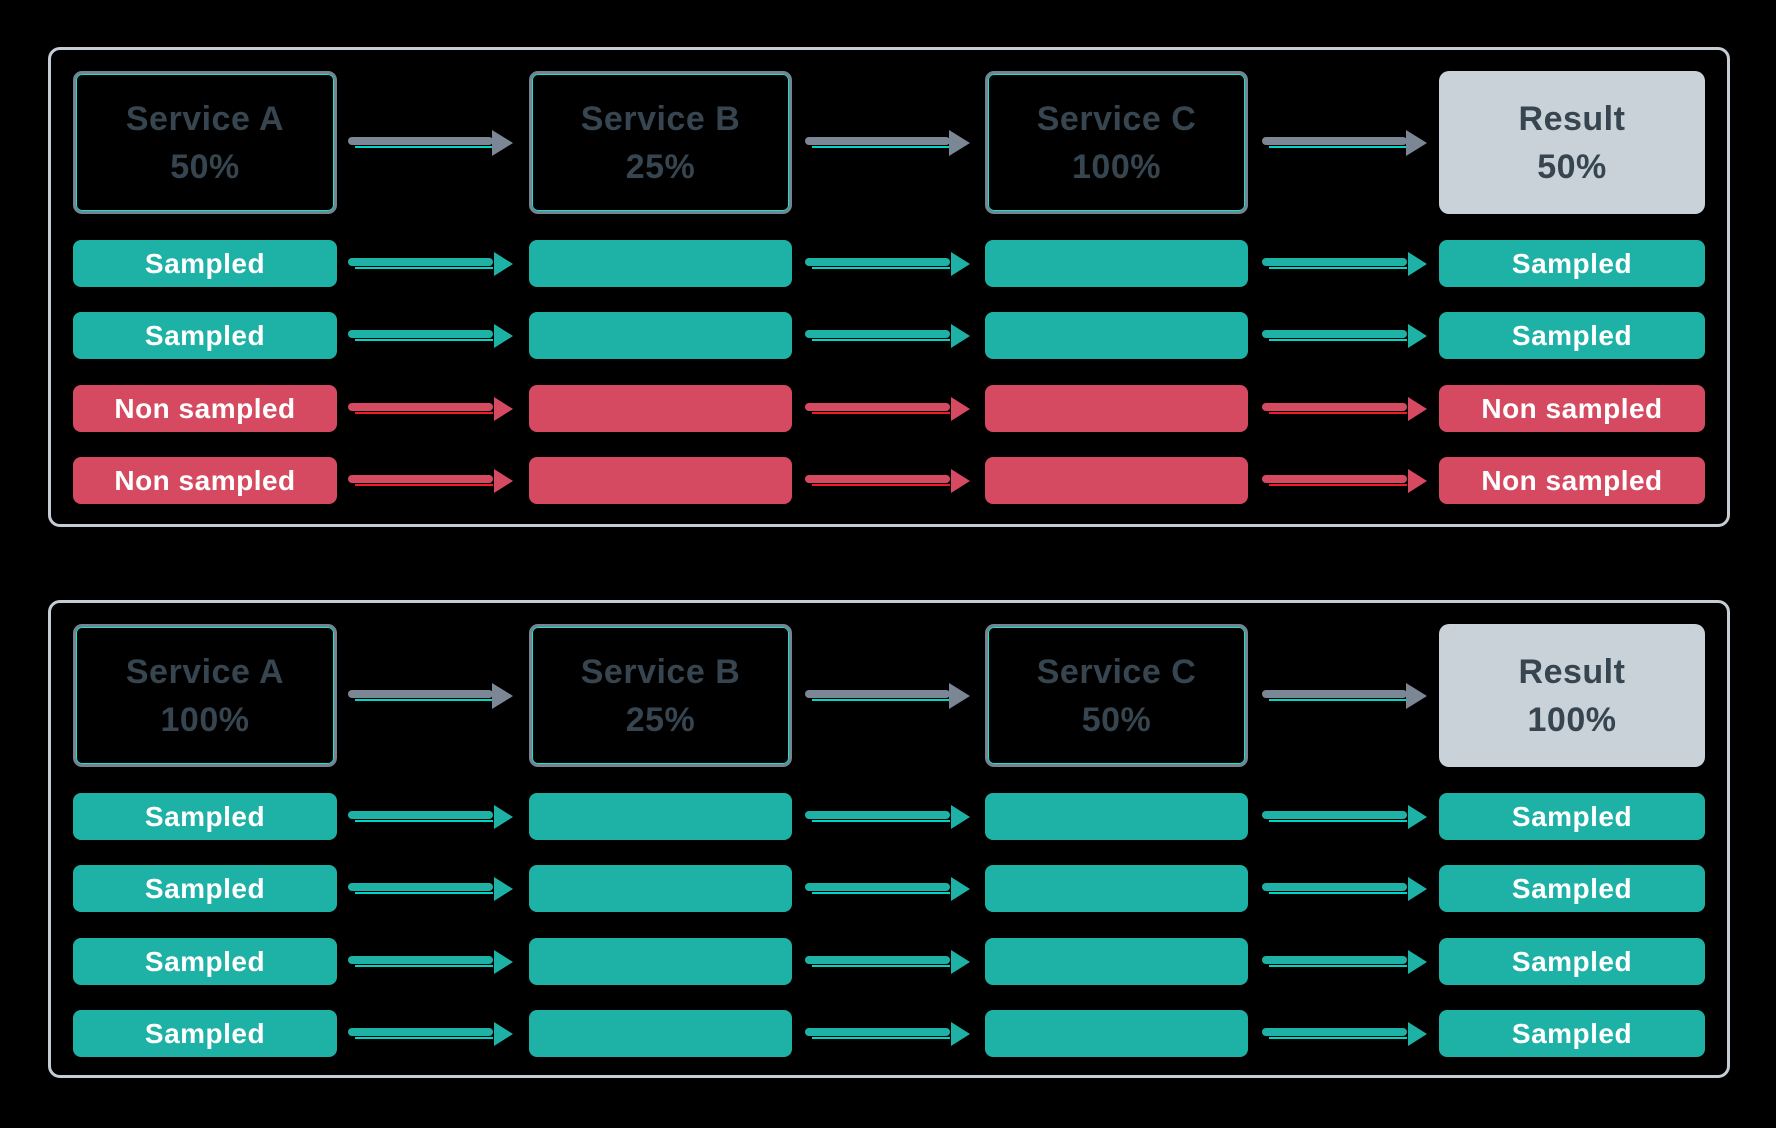 Image resolution: width=1776 pixels, height=1128 pixels. What do you see at coordinates (205, 695) in the screenshot?
I see `service-a-box: Service A 100%` at bounding box center [205, 695].